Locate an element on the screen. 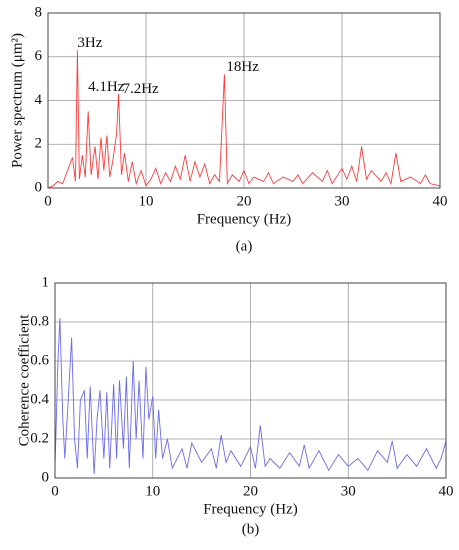  annotation: 3Hz is located at coordinates (89, 43).